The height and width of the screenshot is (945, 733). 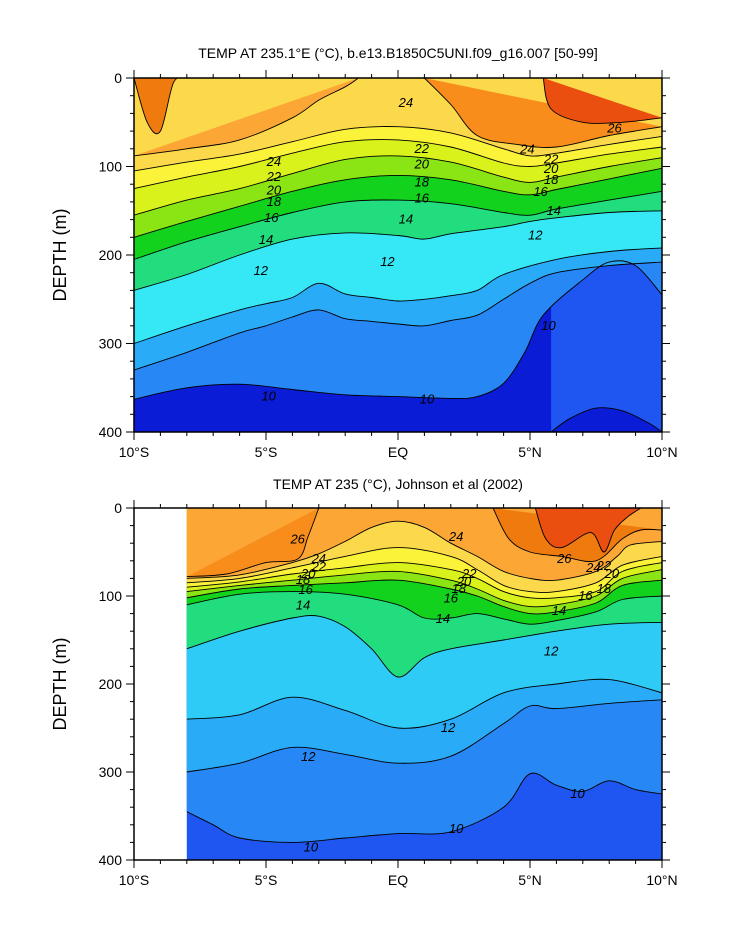 What do you see at coordinates (422, 164) in the screenshot?
I see `top-contour-label-17: 20` at bounding box center [422, 164].